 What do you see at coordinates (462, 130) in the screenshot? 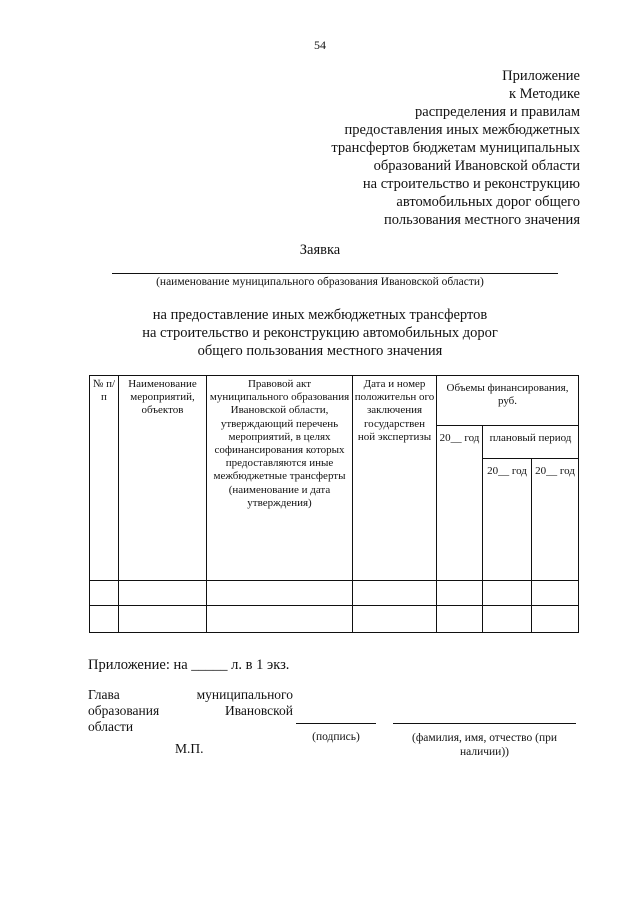
I see `appendix-line: предоставления иных межбюджетных` at bounding box center [462, 130].